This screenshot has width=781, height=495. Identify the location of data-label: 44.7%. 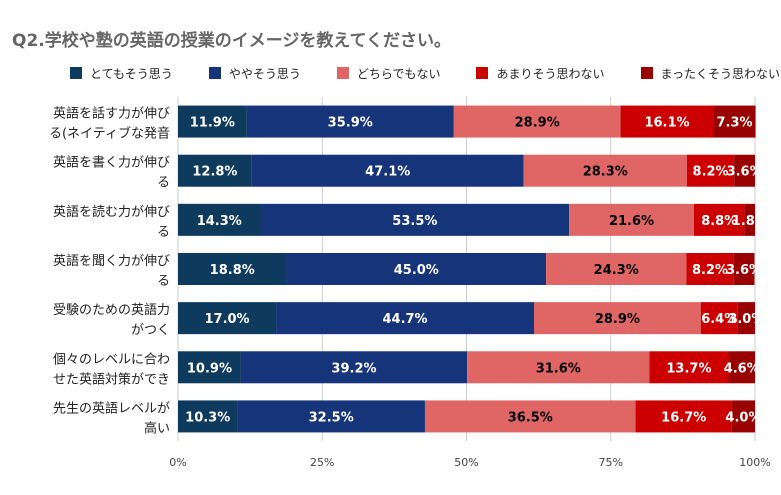
(404, 319).